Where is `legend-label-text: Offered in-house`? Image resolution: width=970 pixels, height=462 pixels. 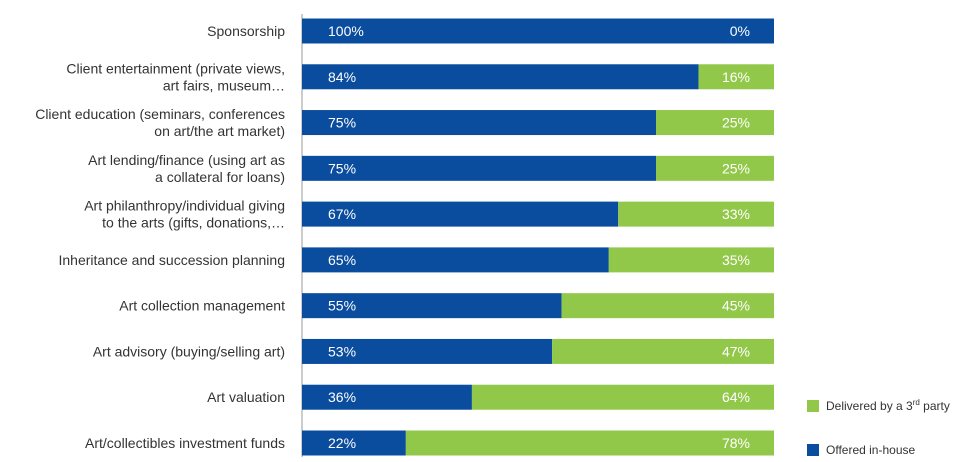
legend-label-text: Offered in-house is located at coordinates (870, 450).